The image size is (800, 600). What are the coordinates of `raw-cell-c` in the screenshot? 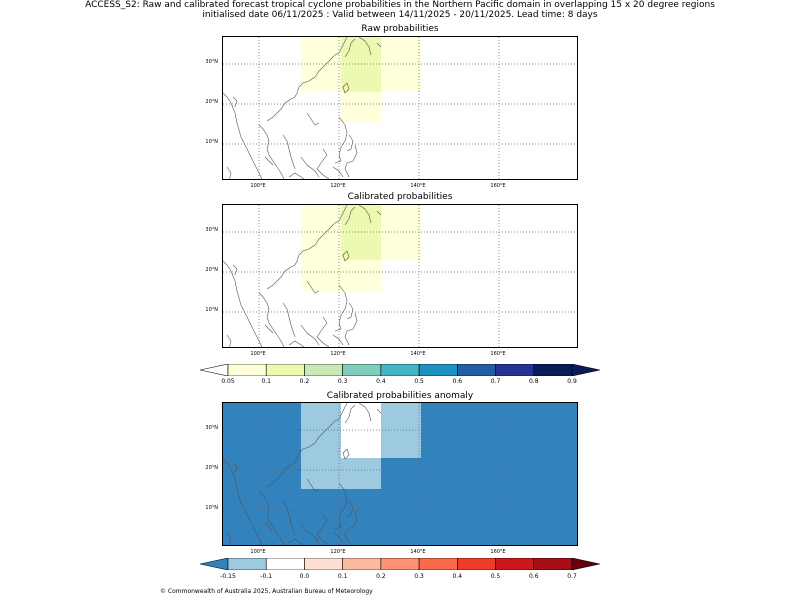 It's located at (401, 64).